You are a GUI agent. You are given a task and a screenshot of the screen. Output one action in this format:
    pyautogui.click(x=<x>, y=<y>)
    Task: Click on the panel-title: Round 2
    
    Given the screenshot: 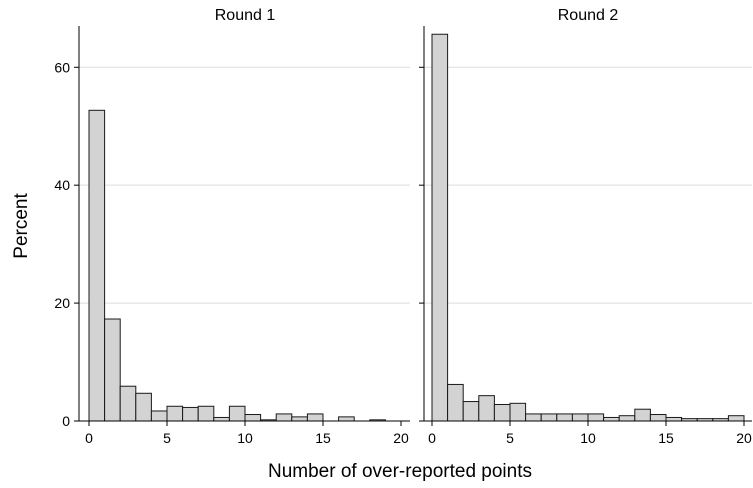 What is the action you would take?
    pyautogui.click(x=588, y=15)
    